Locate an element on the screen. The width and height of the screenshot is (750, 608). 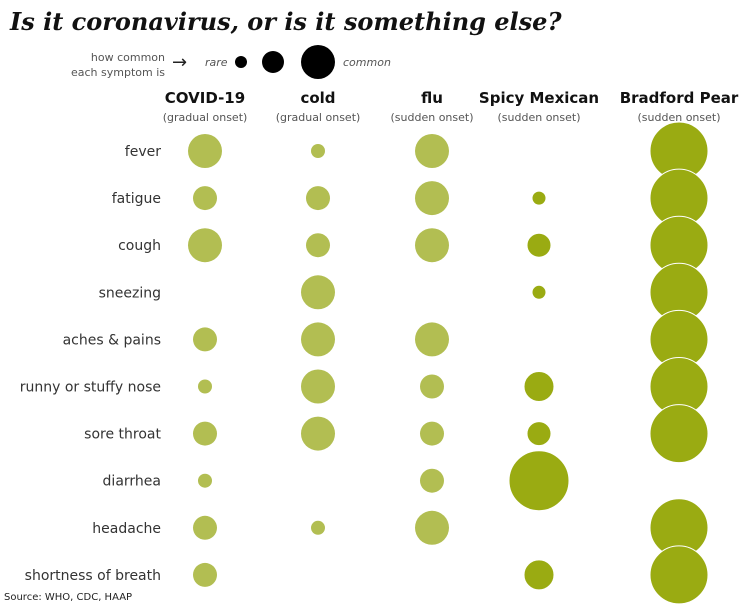
dot-row7-col3 is located at coordinates (432, 433).